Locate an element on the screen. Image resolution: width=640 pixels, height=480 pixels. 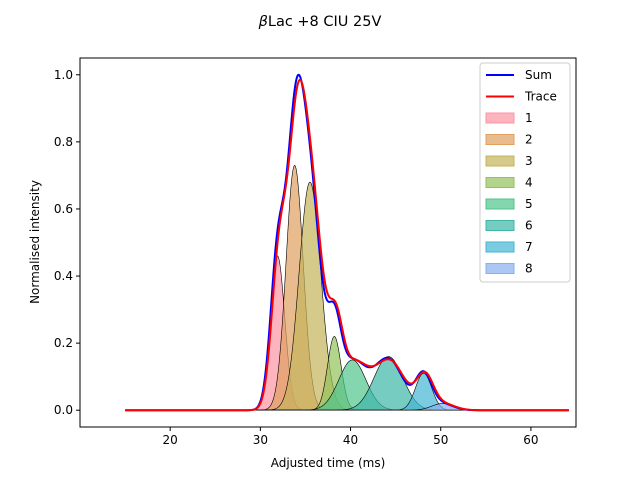
x-tick-label: 20 is located at coordinates (170, 440).